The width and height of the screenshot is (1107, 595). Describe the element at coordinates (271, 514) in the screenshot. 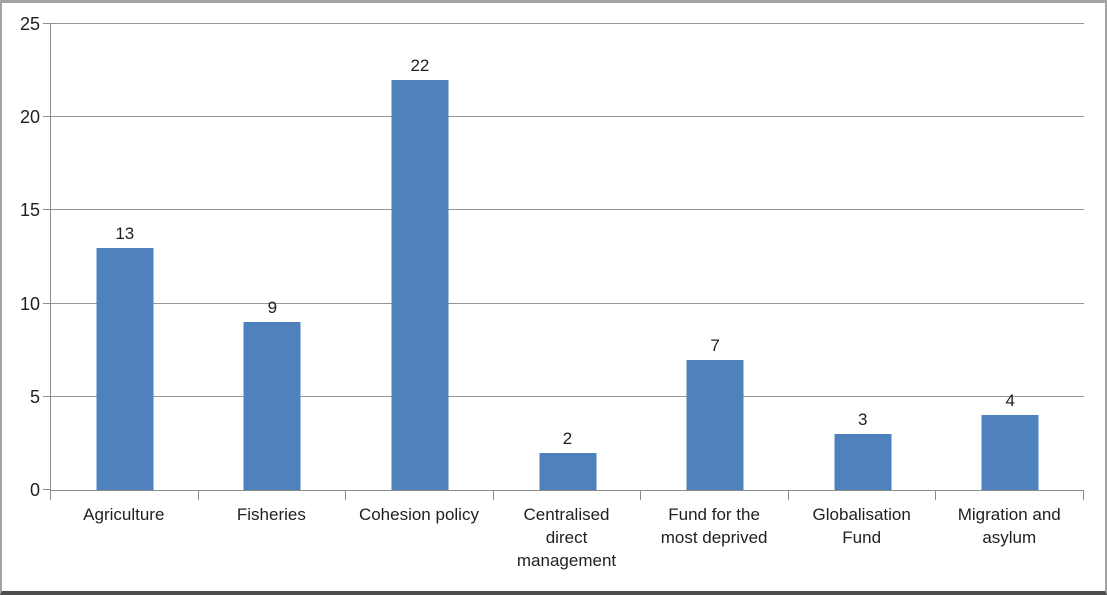

I see `x-axis-label: Fisheries` at that location.